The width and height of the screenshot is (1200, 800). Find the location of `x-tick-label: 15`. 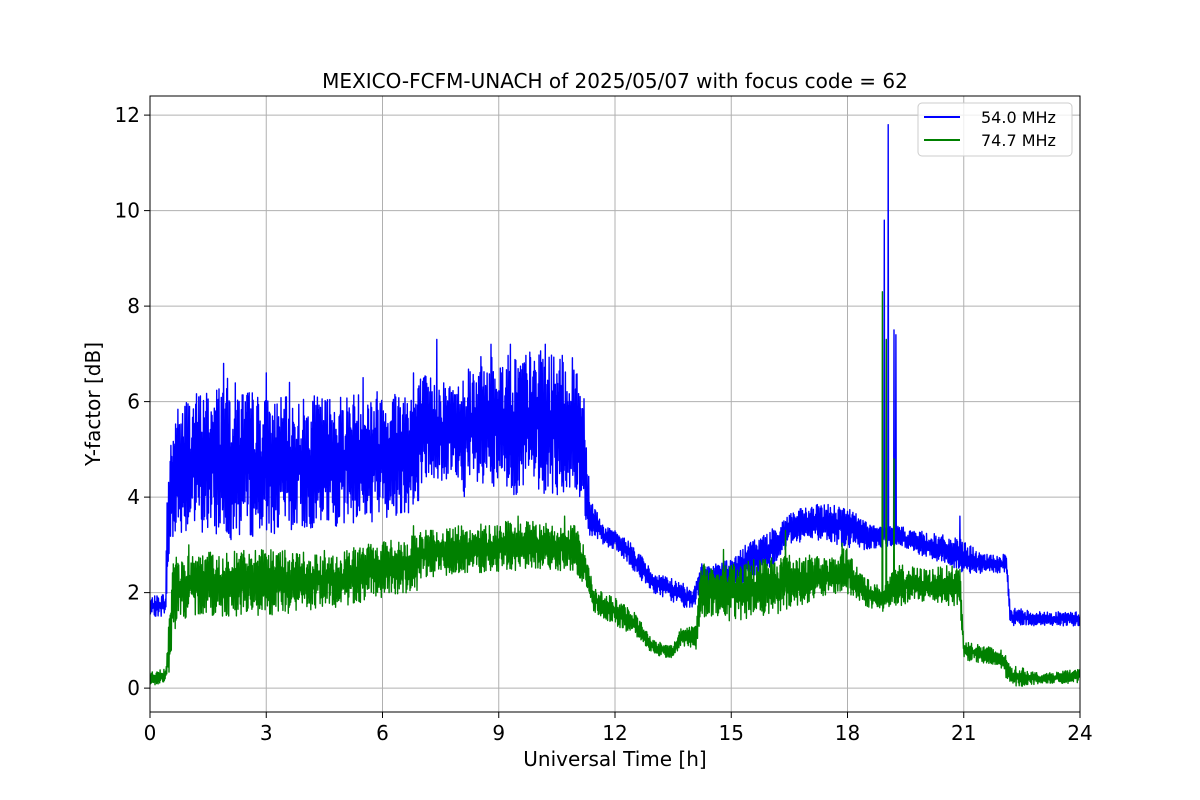

x-tick-label: 15 is located at coordinates (731, 733).